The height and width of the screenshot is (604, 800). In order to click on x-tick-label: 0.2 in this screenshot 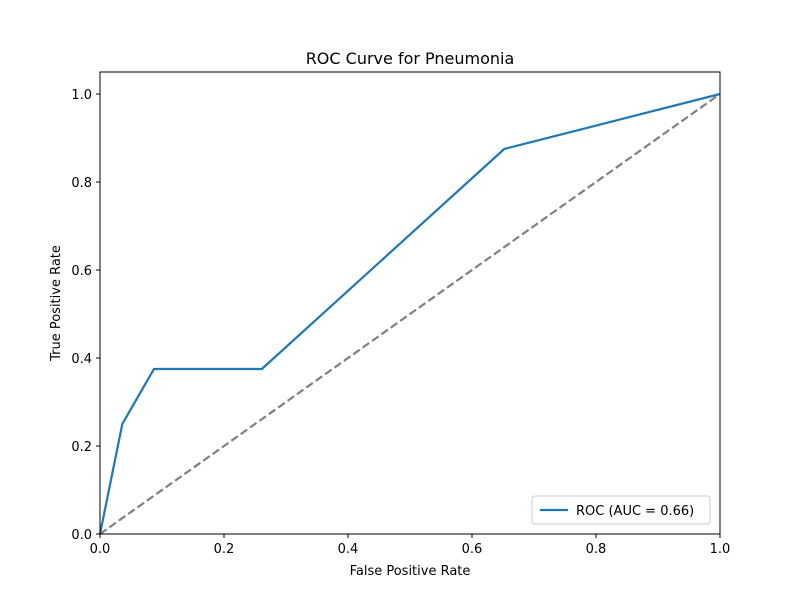, I will do `click(224, 549)`.